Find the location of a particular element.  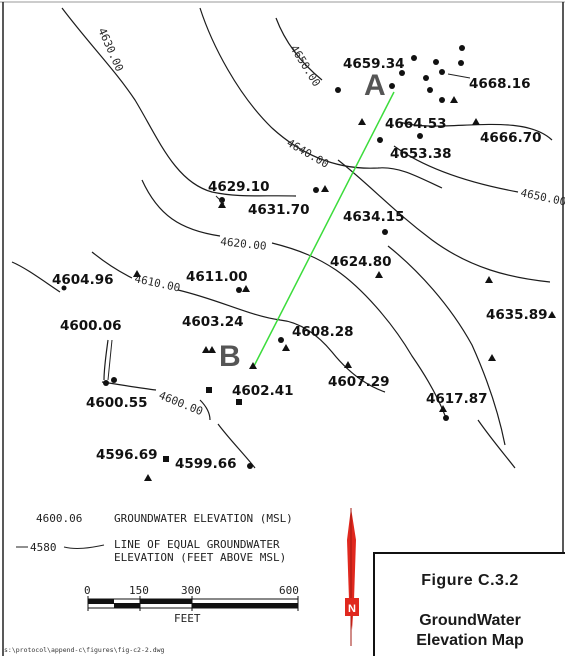

scale-bar is located at coordinates (193, 603).